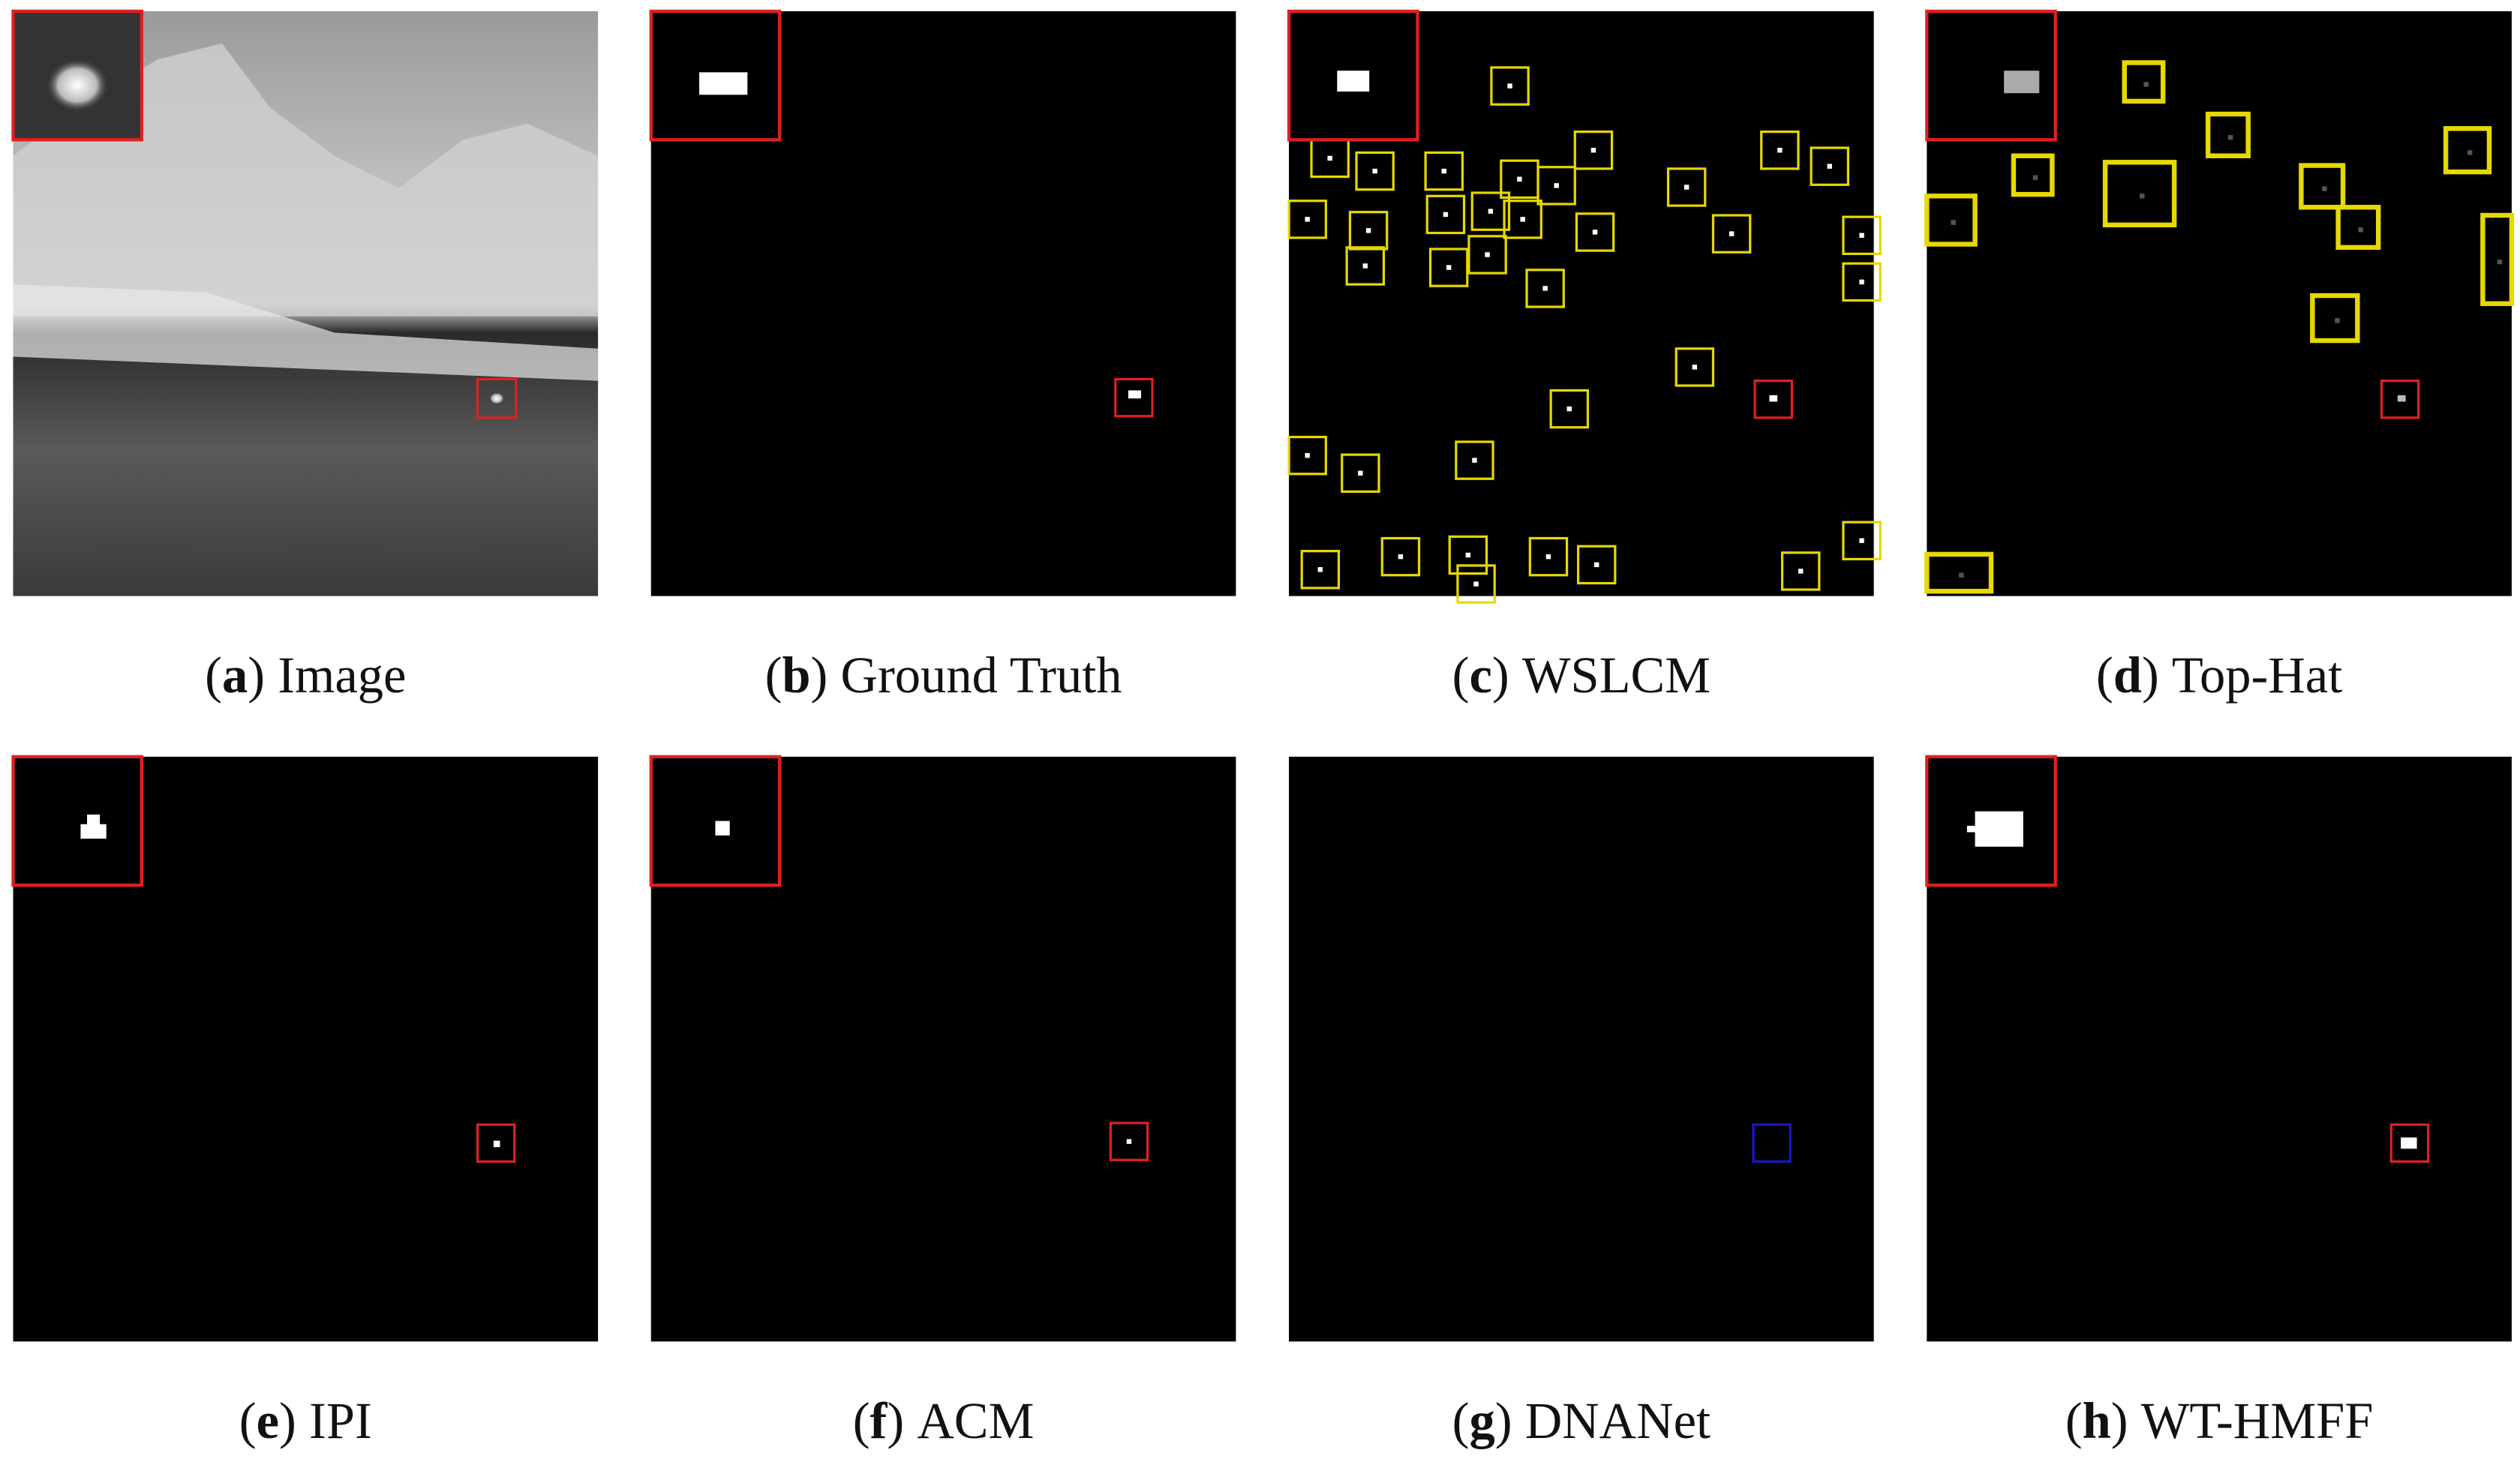 The height and width of the screenshot is (1462, 2520). What do you see at coordinates (879, 1420) in the screenshot?
I see `caption-part: f` at bounding box center [879, 1420].